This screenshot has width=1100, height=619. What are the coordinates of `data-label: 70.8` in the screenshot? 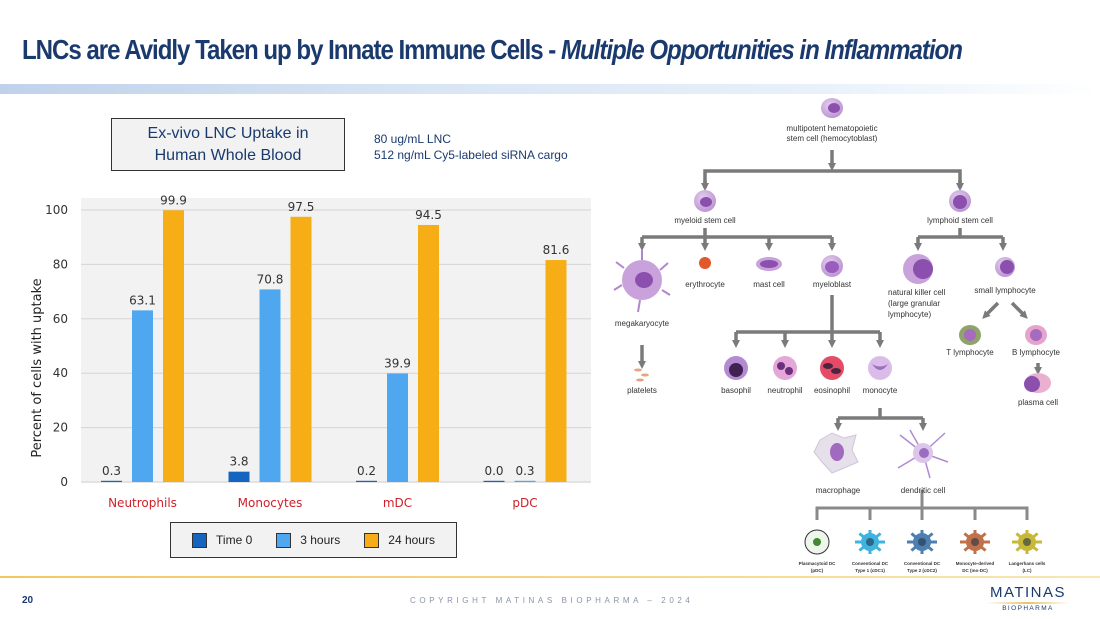 It's located at (270, 279).